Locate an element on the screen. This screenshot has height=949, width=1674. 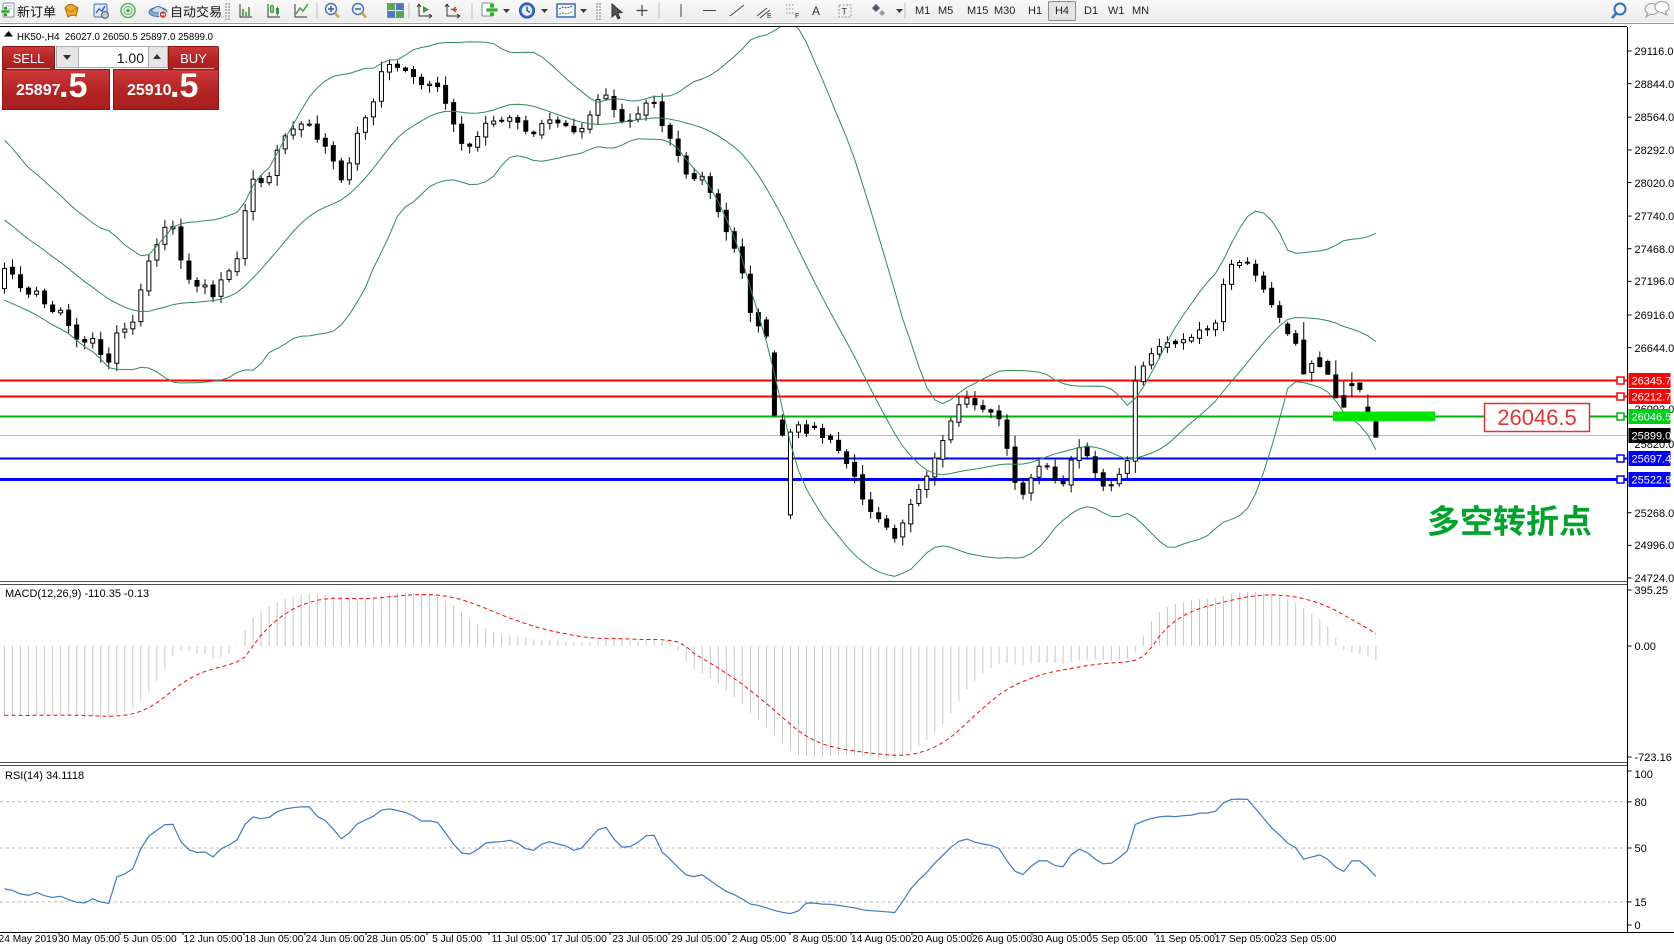
svg-text: 27468.0 is located at coordinates (1654, 250).